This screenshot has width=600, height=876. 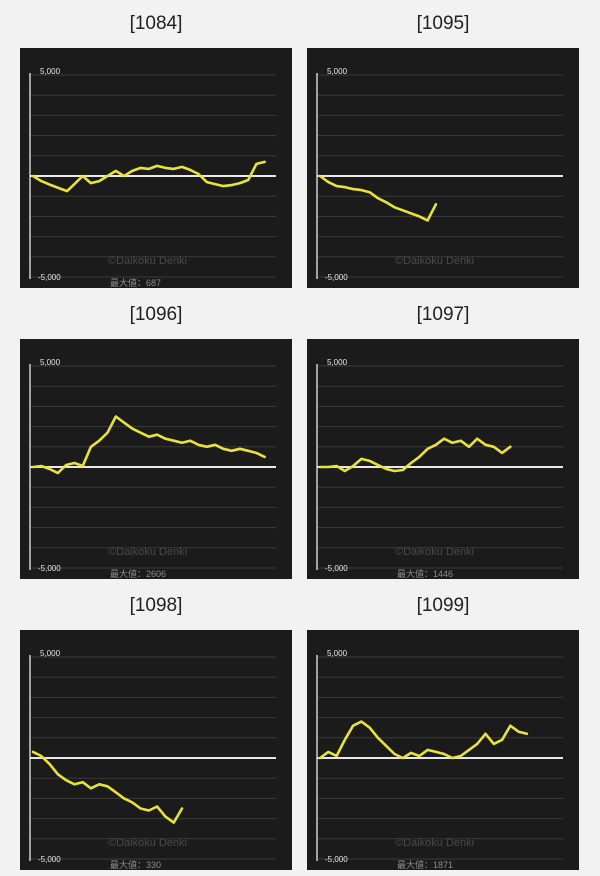 What do you see at coordinates (138, 573) in the screenshot?
I see `max-value-label: 最大値：2606` at bounding box center [138, 573].